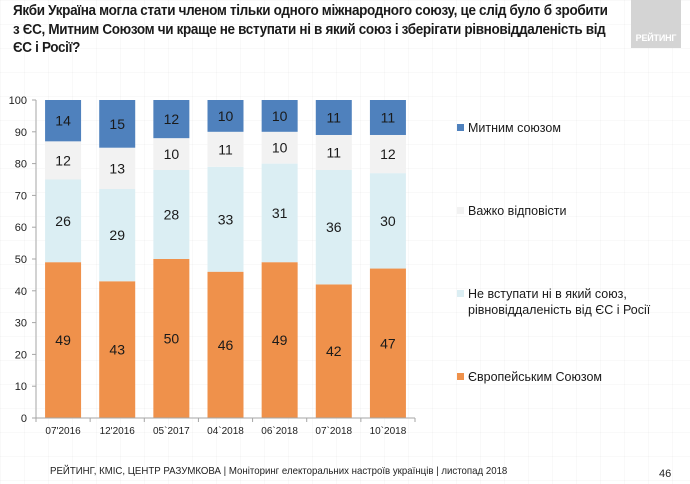 The height and width of the screenshot is (484, 690). I want to click on data-label: 50, so click(172, 339).